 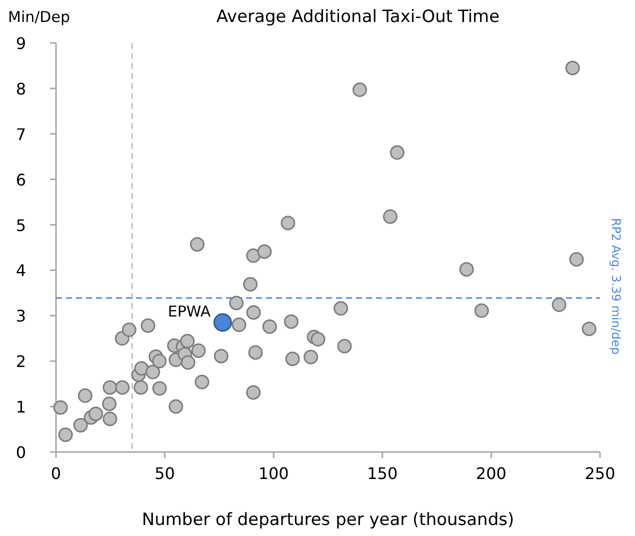 I want to click on y-tick-label: 0, so click(x=21, y=452).